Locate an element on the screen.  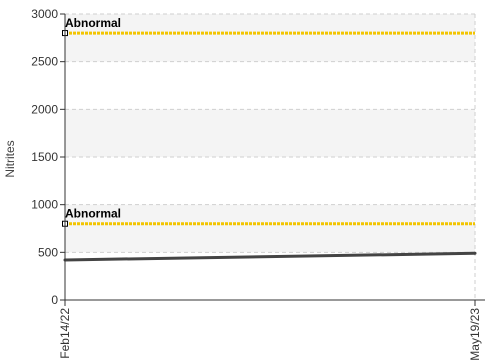
y-tick-label: 0 is located at coordinates (54, 300).